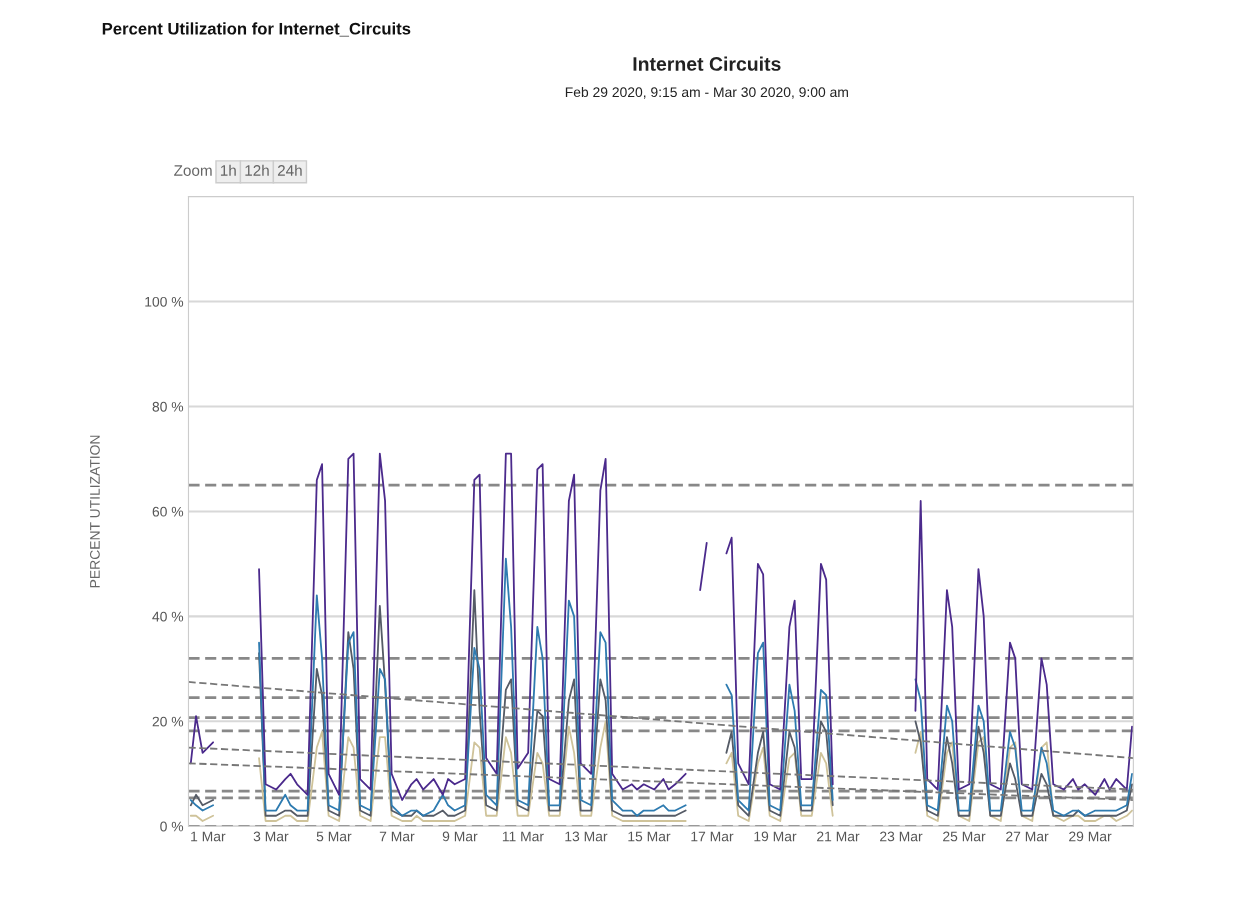  Describe the element at coordinates (208, 836) in the screenshot. I see `x-tick-label: 1 Mar` at that location.